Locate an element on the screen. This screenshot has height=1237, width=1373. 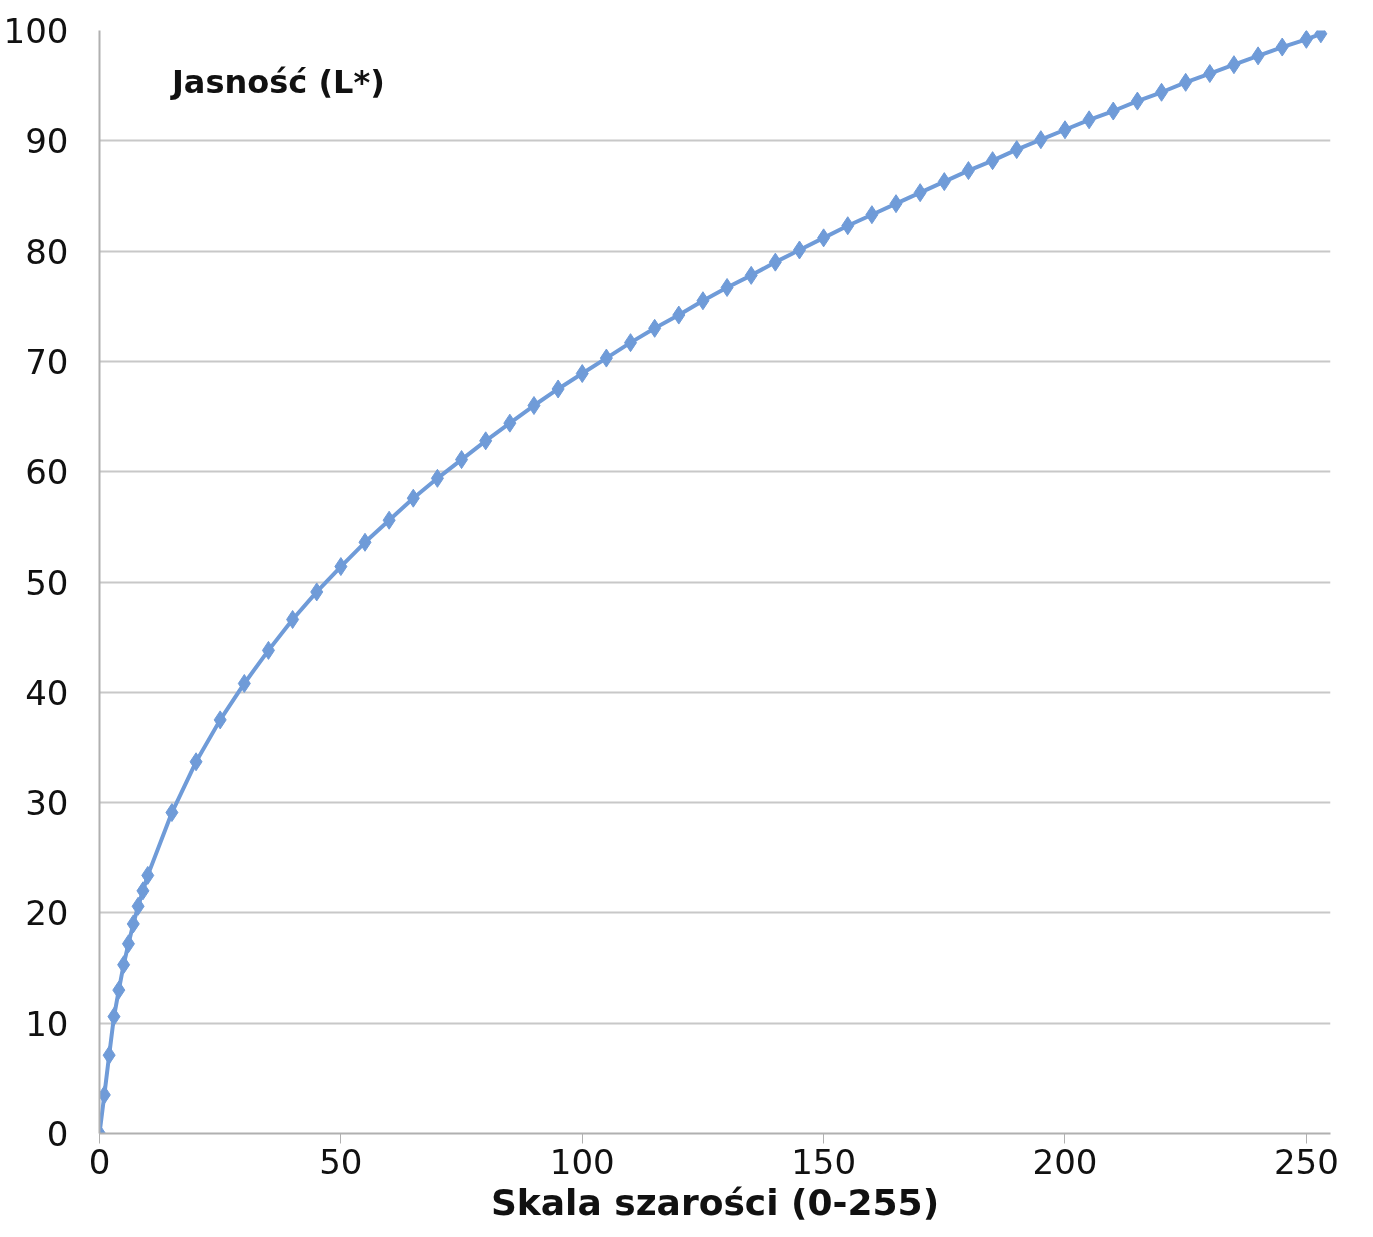
x-tick-label: 100 is located at coordinates (582, 1161).